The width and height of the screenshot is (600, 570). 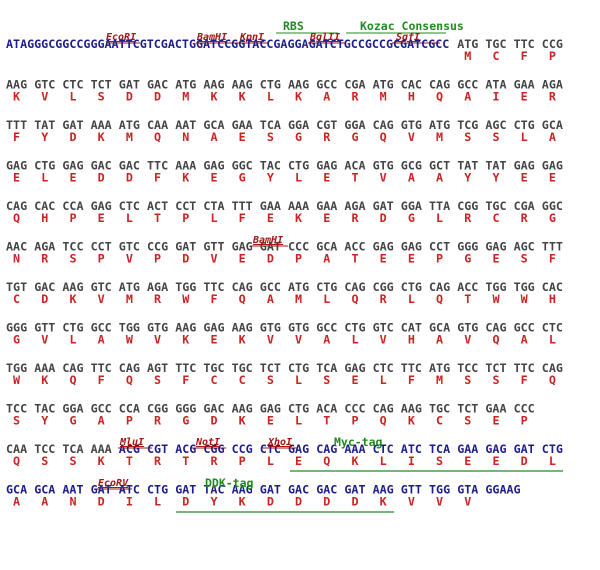 What do you see at coordinates (251, 37) in the screenshot?
I see `restriction-site-label: KpnI` at bounding box center [251, 37].